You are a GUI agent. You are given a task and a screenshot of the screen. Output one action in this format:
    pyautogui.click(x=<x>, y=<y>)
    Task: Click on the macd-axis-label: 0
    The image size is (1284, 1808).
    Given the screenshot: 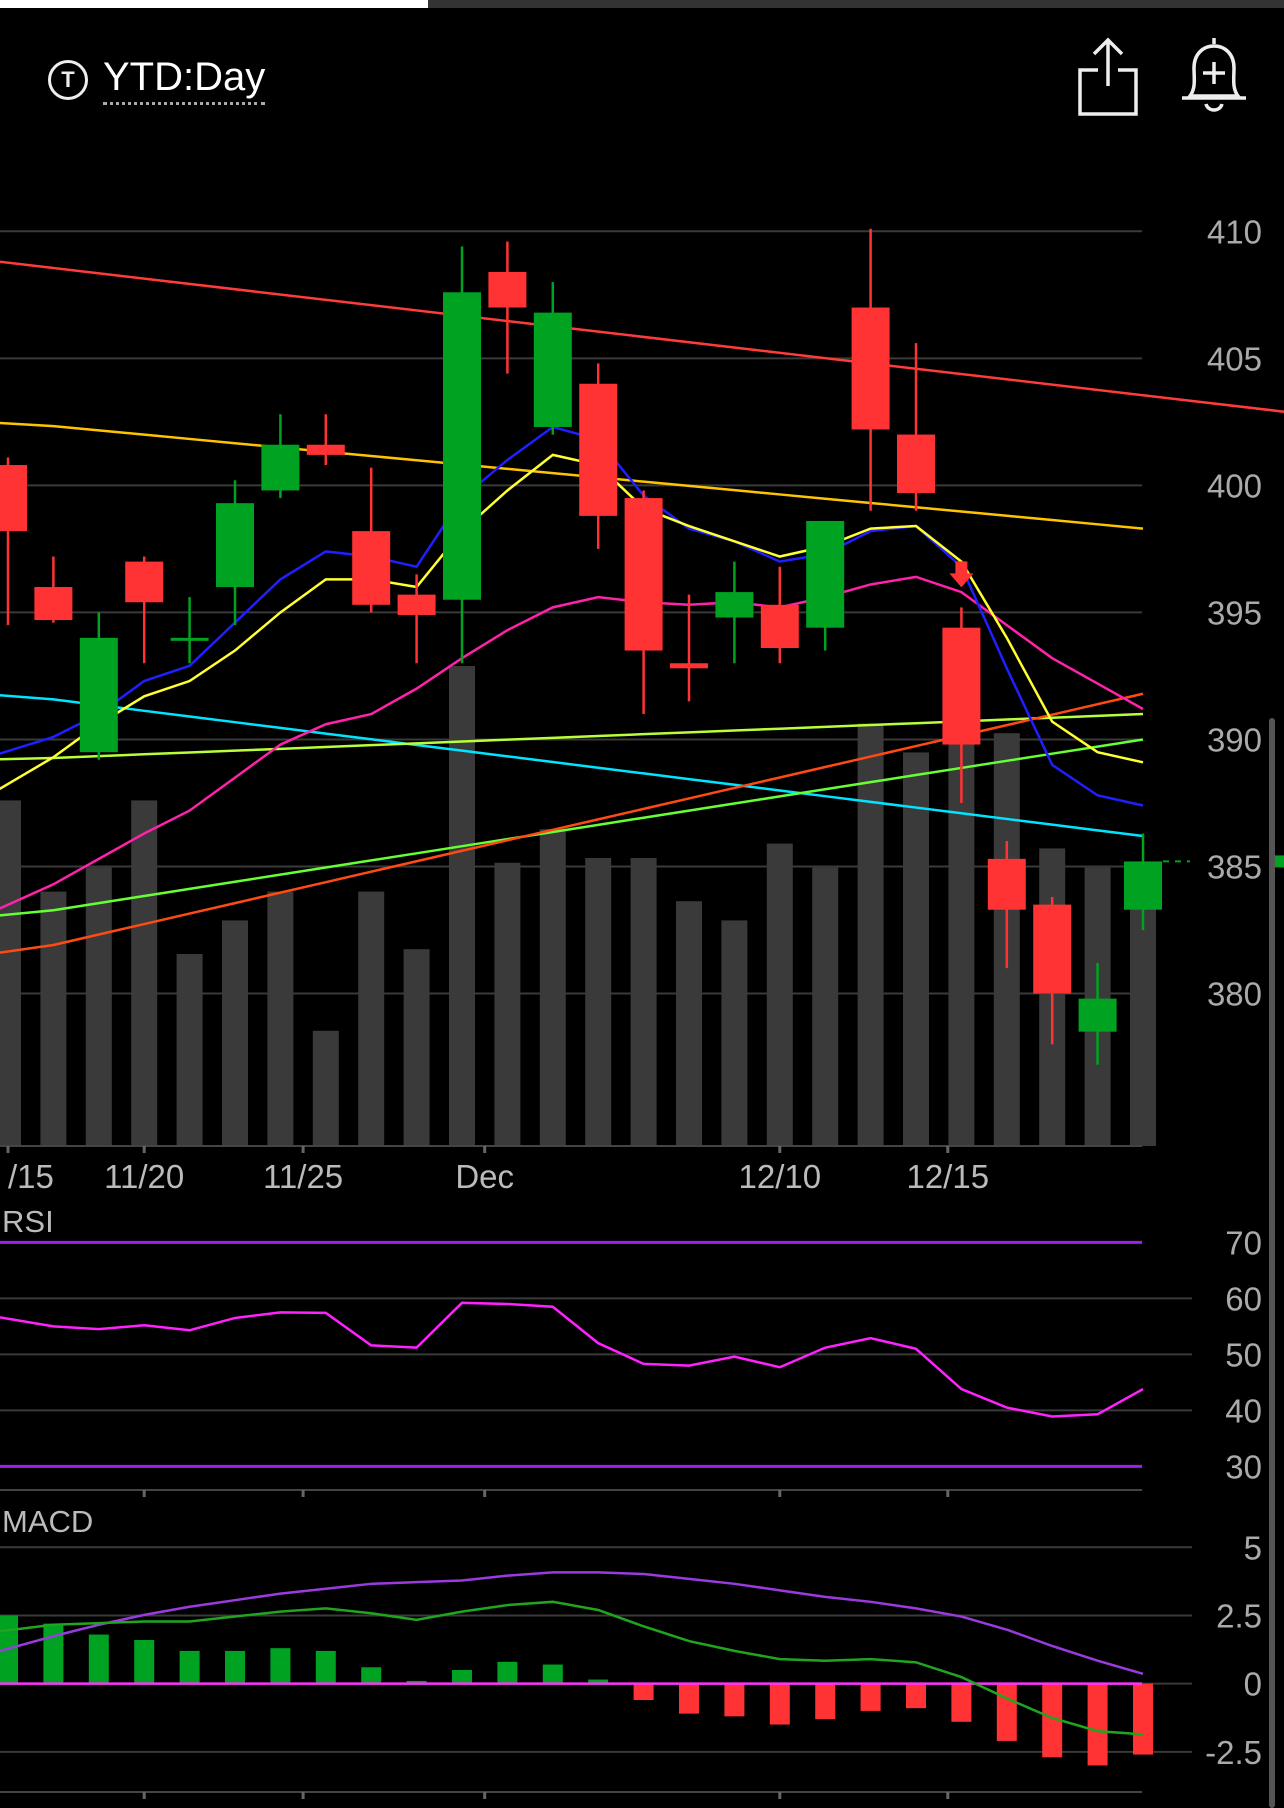 What is the action you would take?
    pyautogui.click(x=1253, y=1684)
    